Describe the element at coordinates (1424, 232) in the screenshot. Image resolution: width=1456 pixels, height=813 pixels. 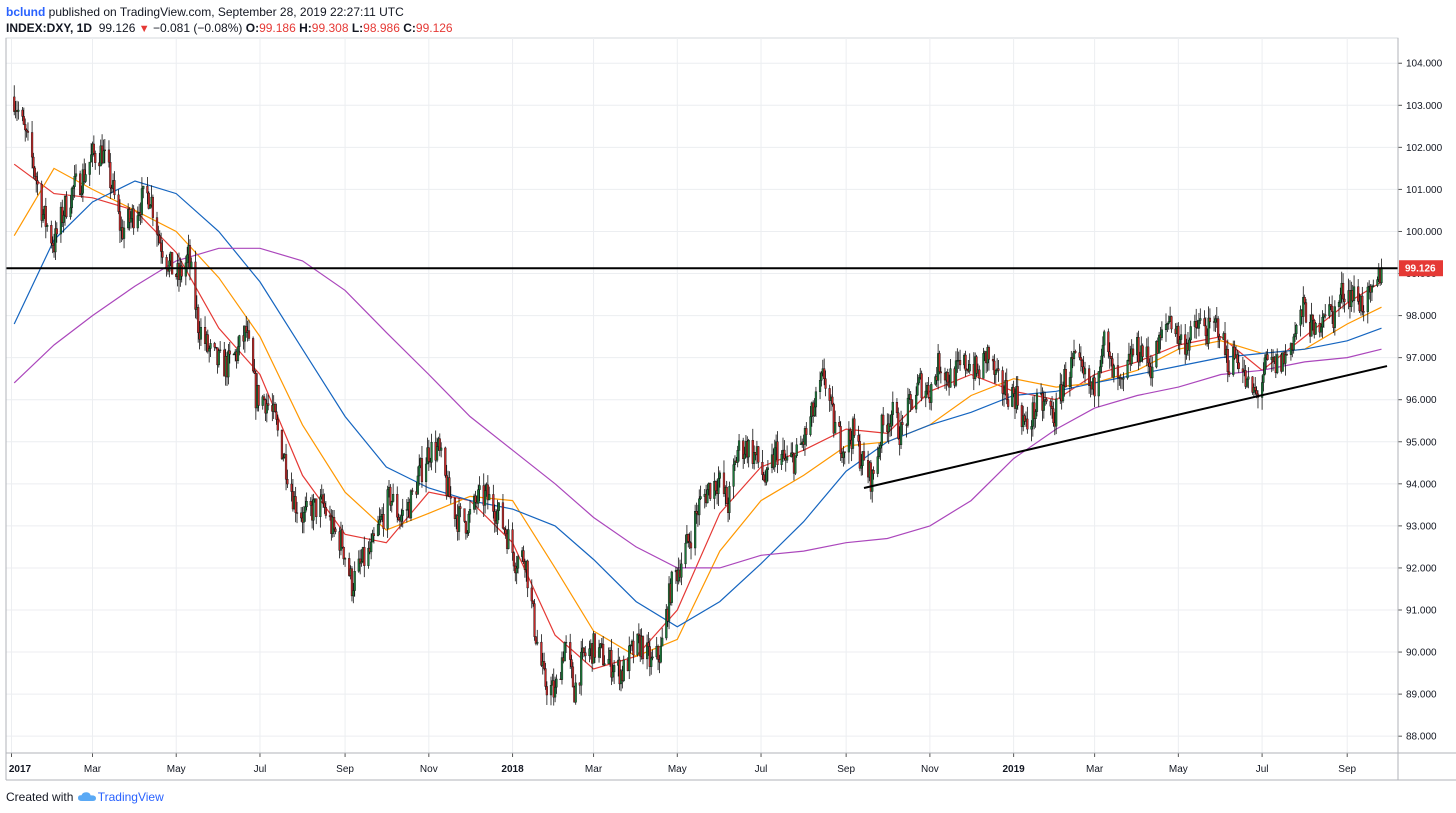
I see `y-tick-label: 100.000` at that location.